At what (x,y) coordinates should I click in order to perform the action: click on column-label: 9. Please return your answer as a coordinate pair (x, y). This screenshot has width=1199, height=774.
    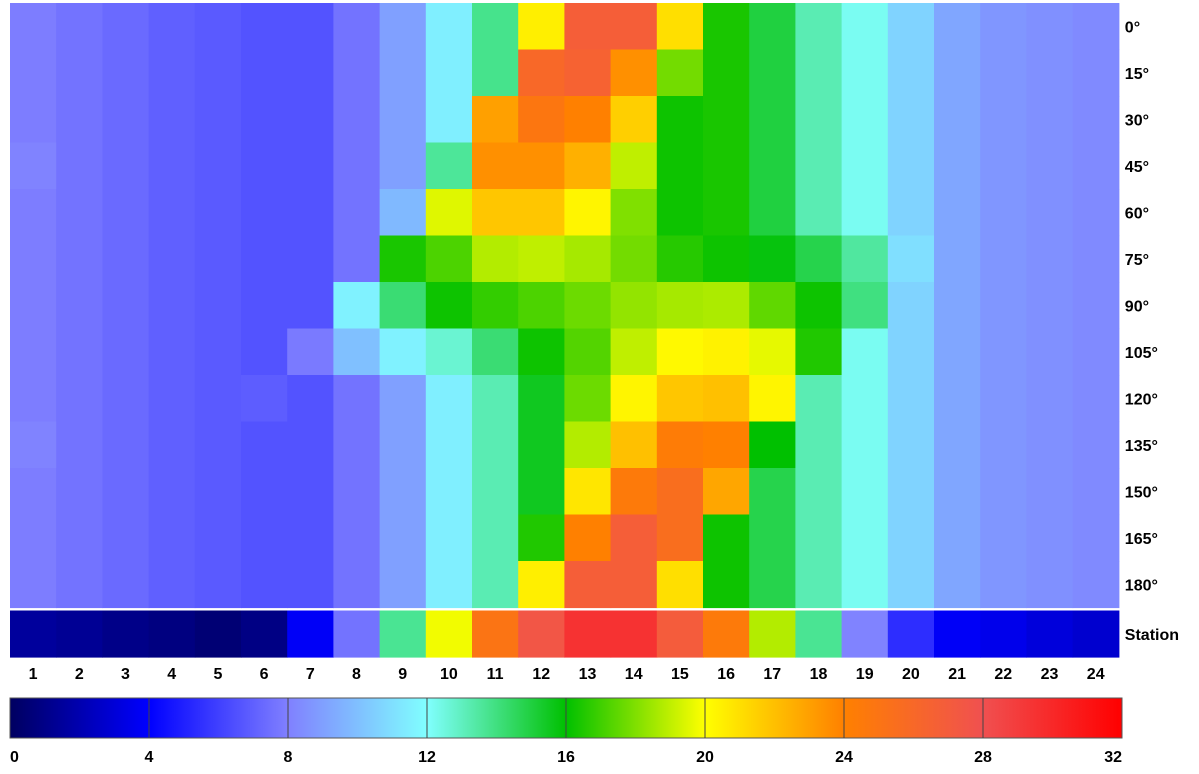
    Looking at the image, I should click on (402, 674).